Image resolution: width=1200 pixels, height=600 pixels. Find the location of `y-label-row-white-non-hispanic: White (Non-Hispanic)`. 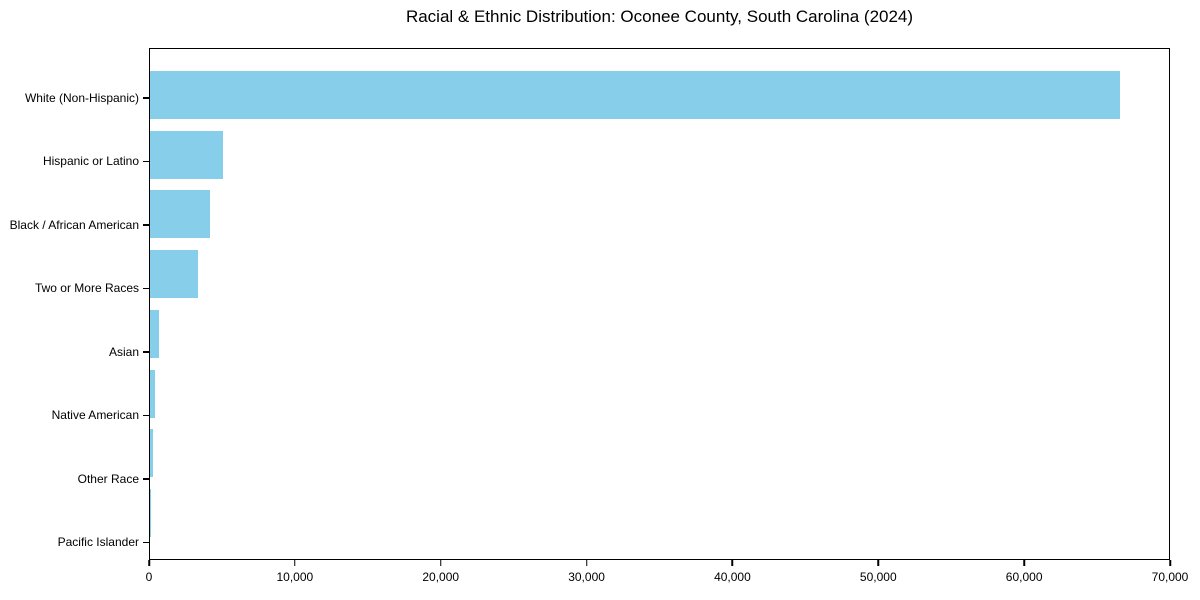

y-label-row-white-non-hispanic: White (Non-Hispanic) is located at coordinates (74, 98).